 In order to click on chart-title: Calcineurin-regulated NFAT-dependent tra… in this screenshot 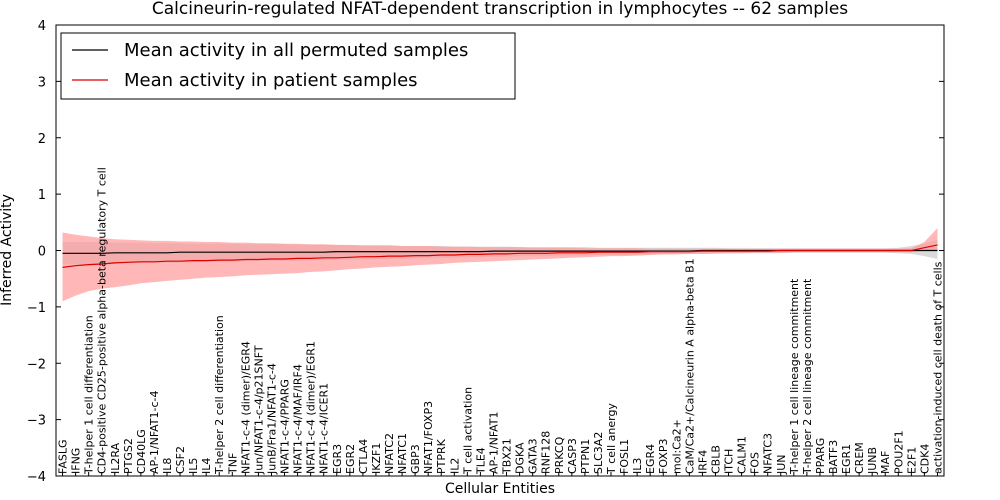, I will do `click(500, 9)`.